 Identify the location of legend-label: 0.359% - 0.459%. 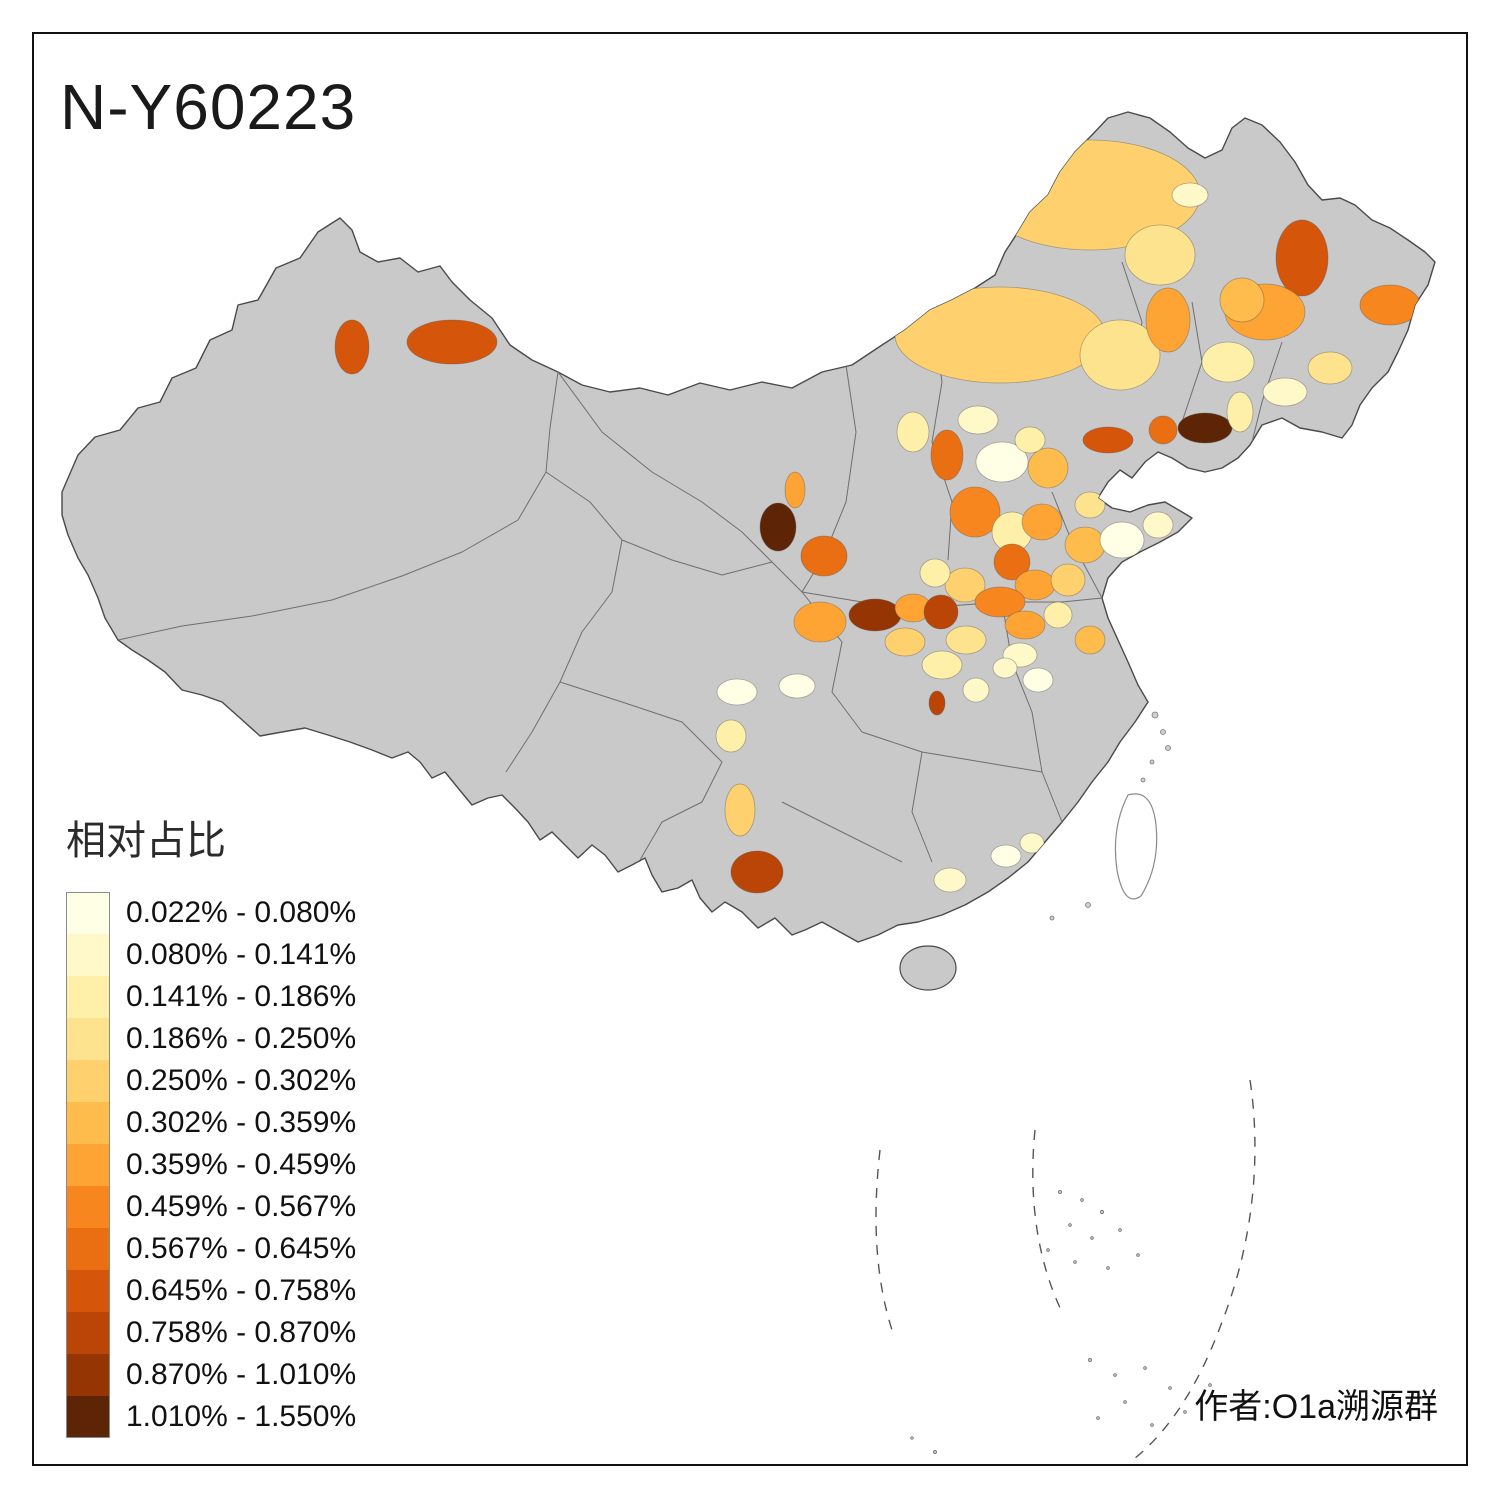
(241, 1164).